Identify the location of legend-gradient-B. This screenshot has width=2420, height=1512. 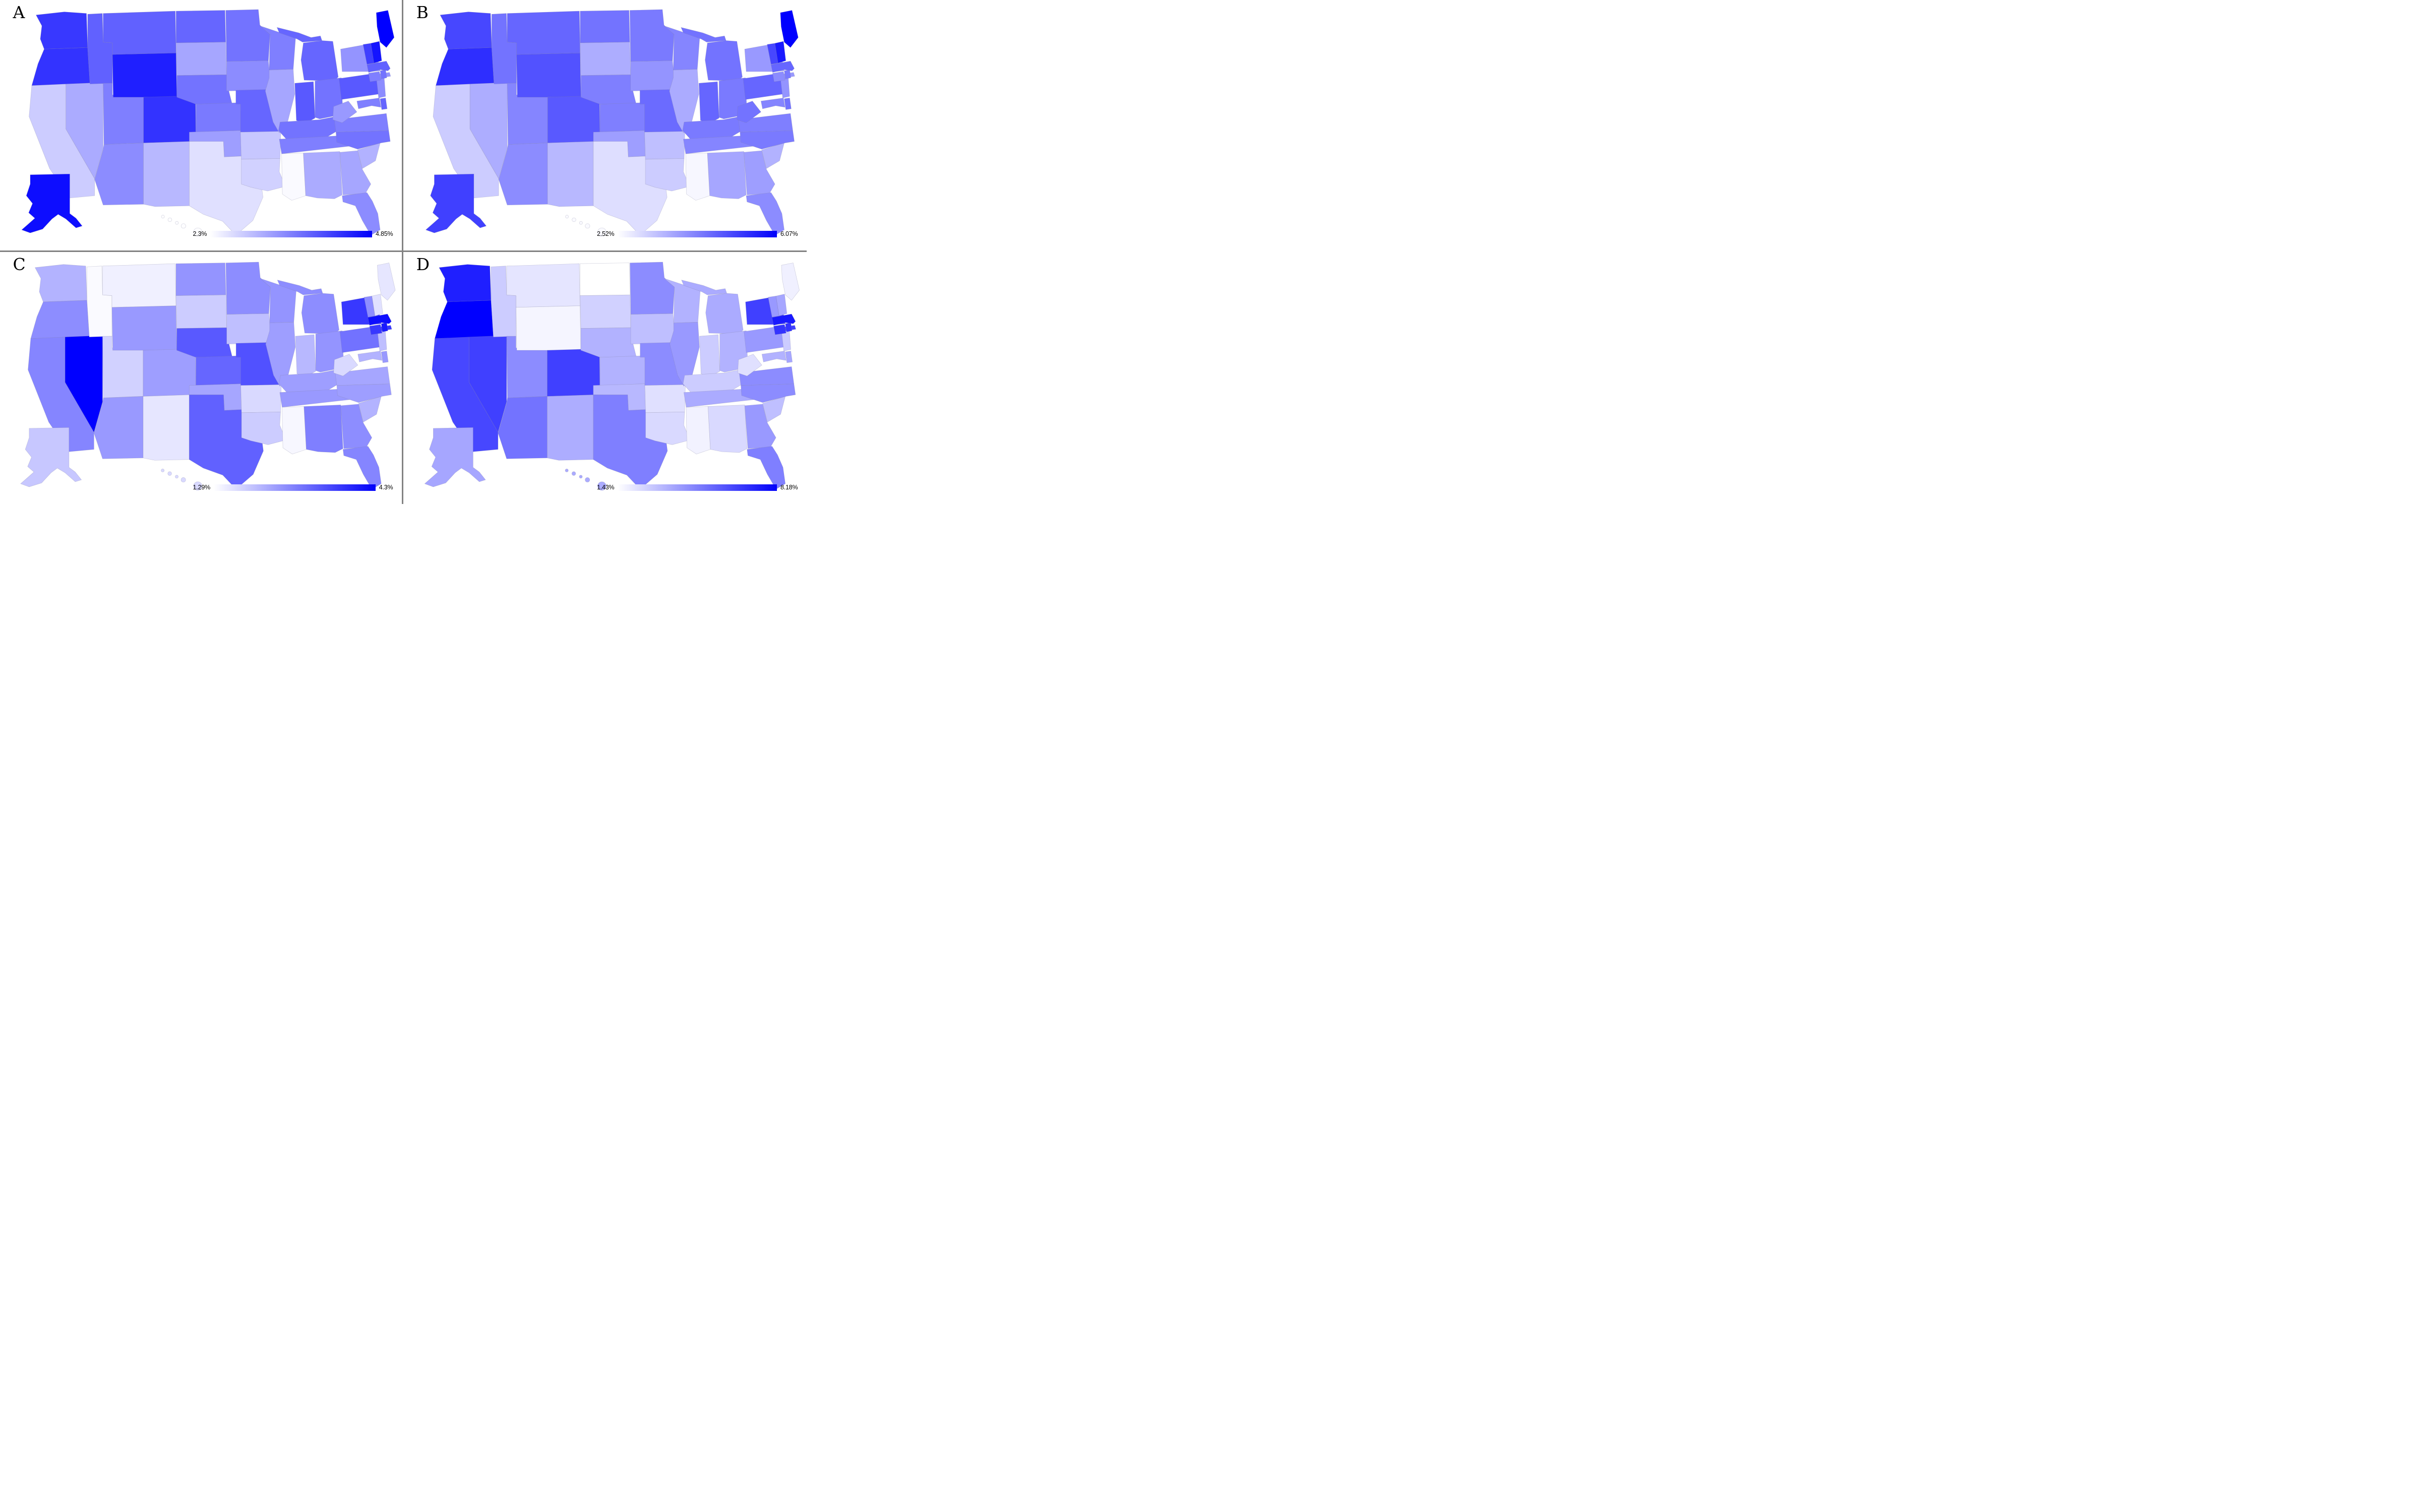
(697, 233).